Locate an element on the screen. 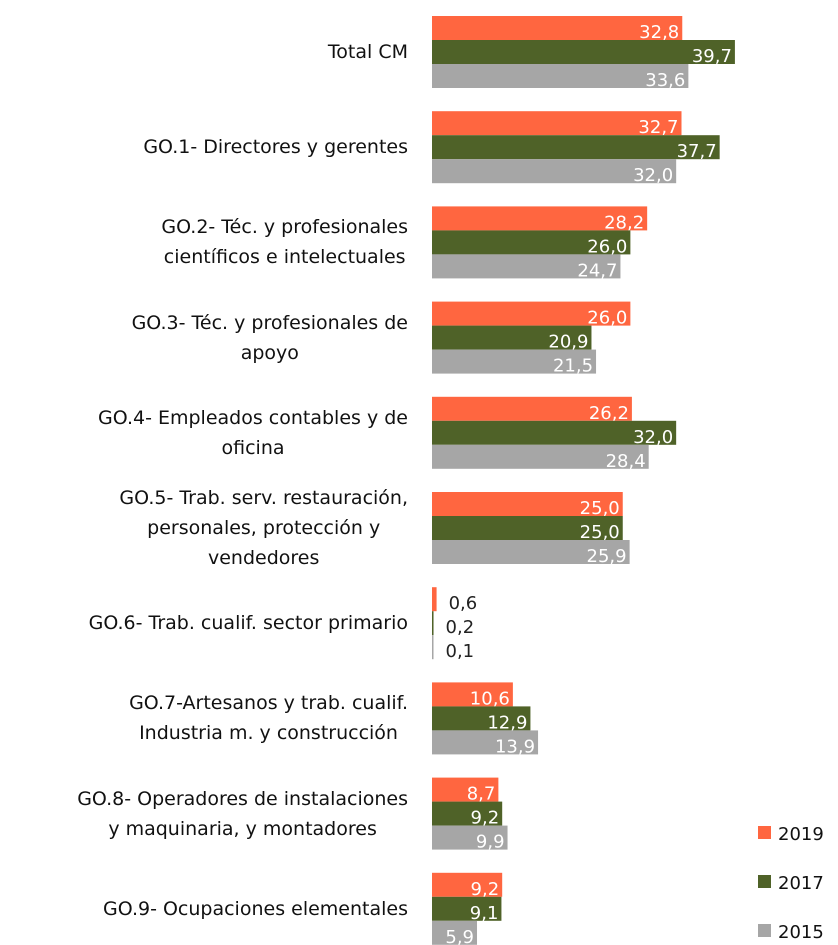  legend-label: 2019 is located at coordinates (801, 834).